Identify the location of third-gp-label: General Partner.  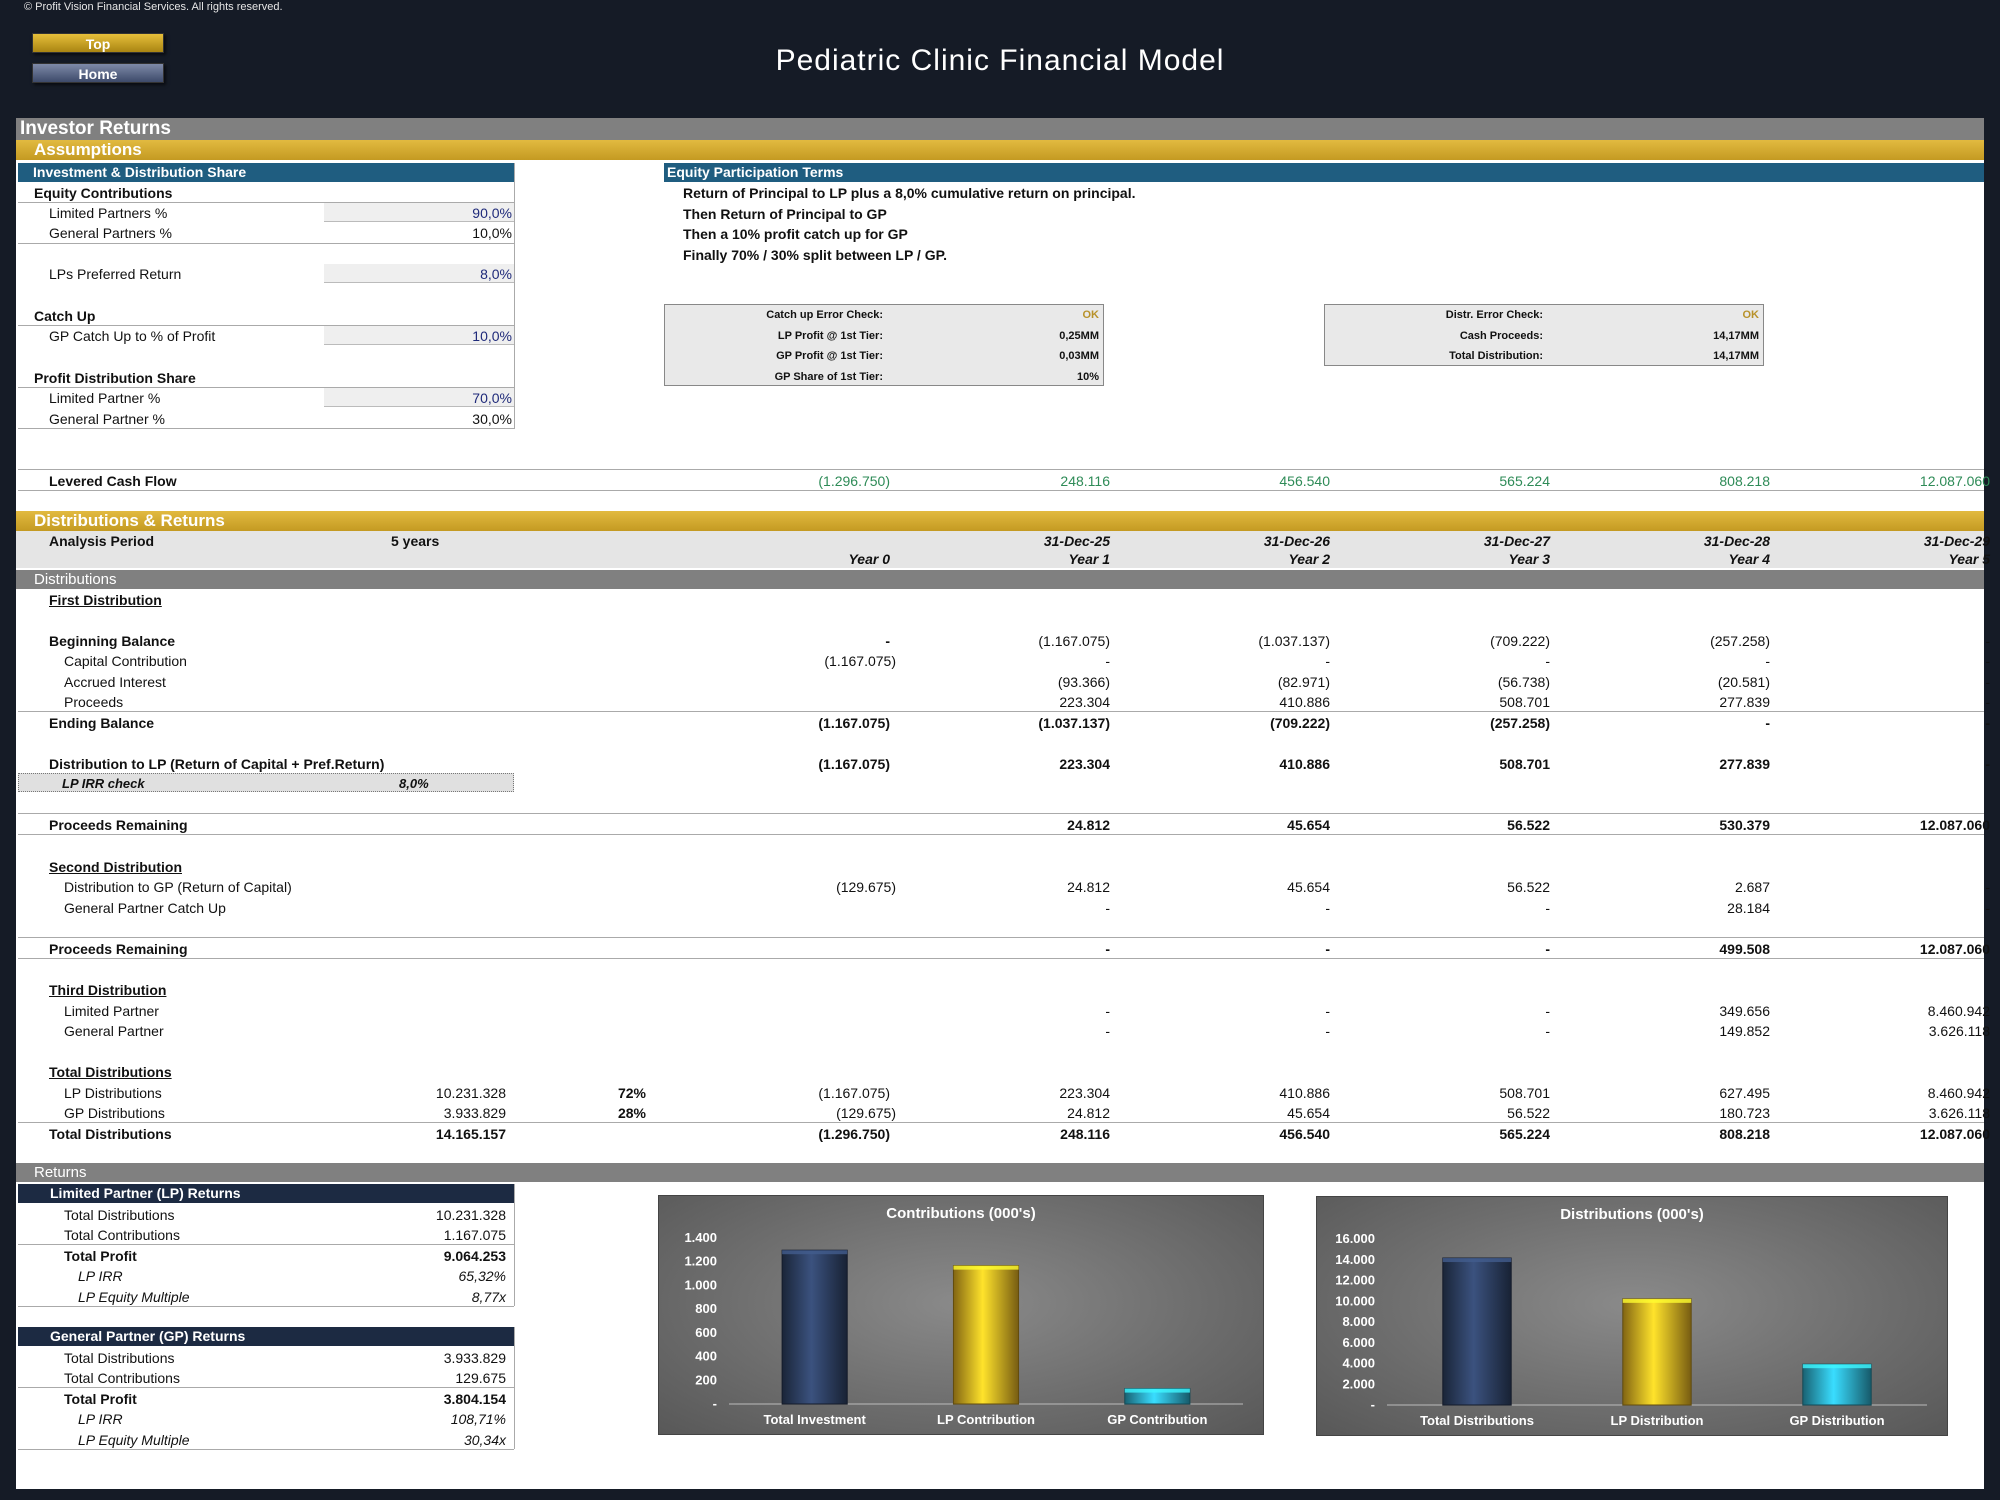
(114, 1031).